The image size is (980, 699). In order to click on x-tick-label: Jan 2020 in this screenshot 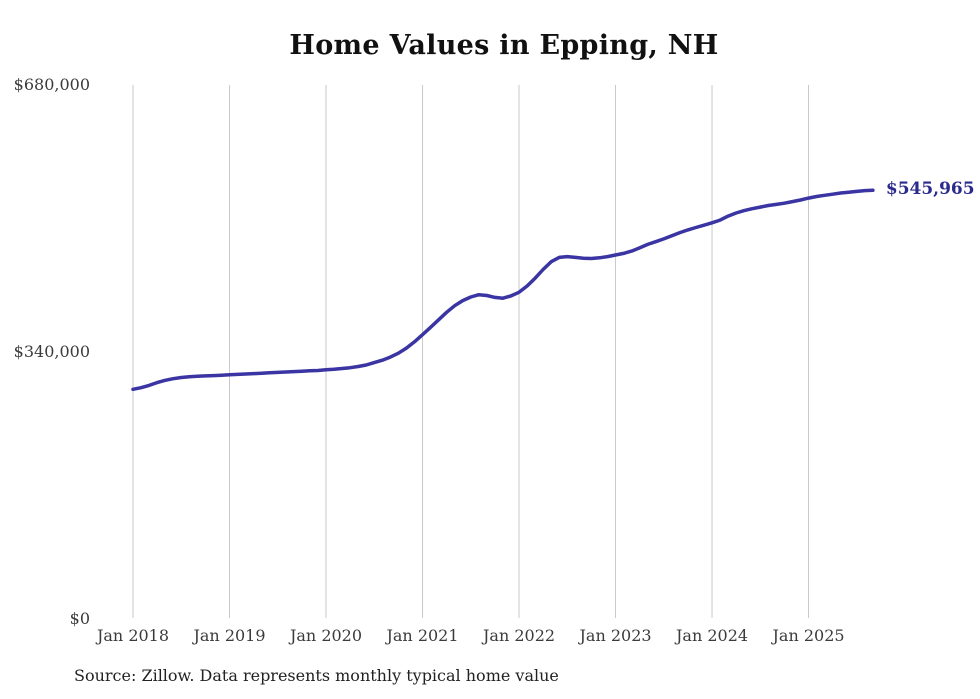, I will do `click(326, 635)`.